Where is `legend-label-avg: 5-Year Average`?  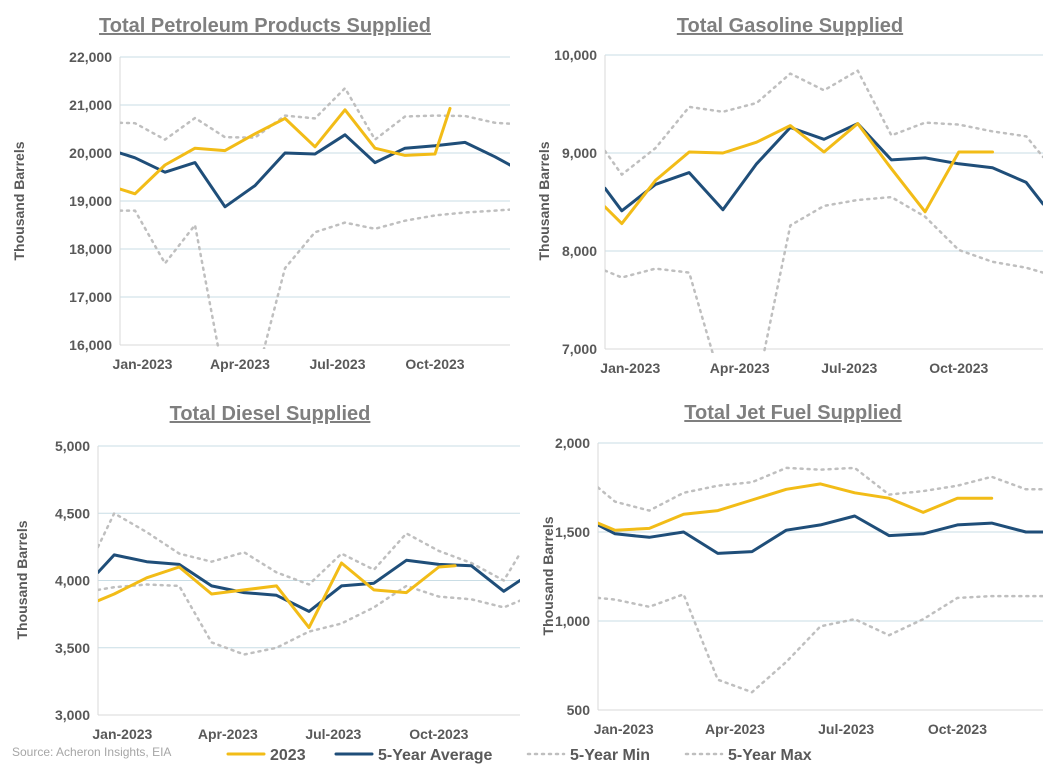
legend-label-avg: 5-Year Average is located at coordinates (435, 755).